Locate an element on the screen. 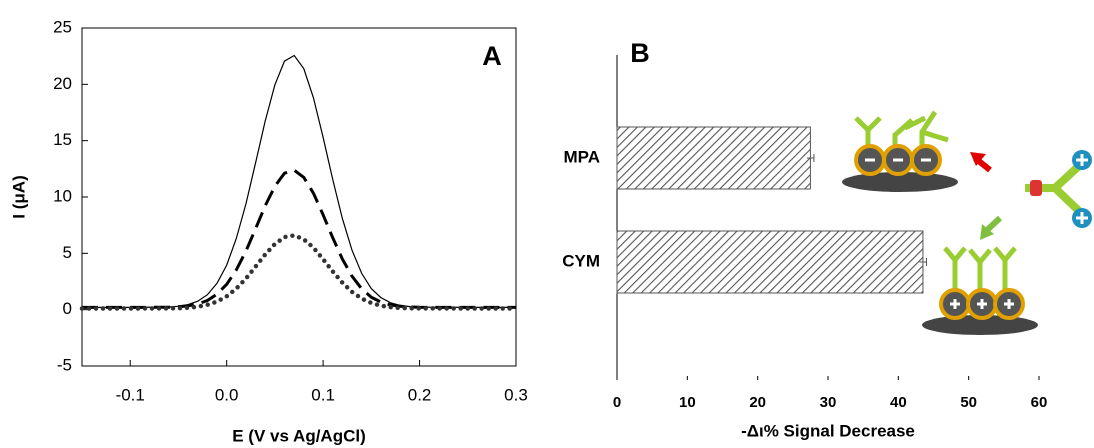  y-tick-label: 20 is located at coordinates (62, 83).